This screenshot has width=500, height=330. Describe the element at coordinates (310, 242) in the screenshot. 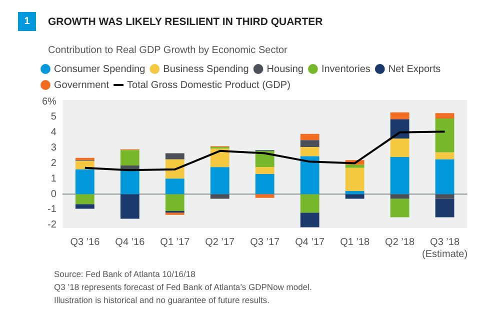

I see `x-tick-label: Q4 ’17` at that location.